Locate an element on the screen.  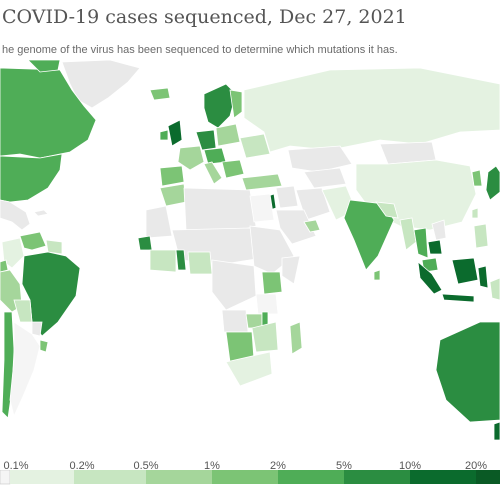
angola is located at coordinates (235, 321).